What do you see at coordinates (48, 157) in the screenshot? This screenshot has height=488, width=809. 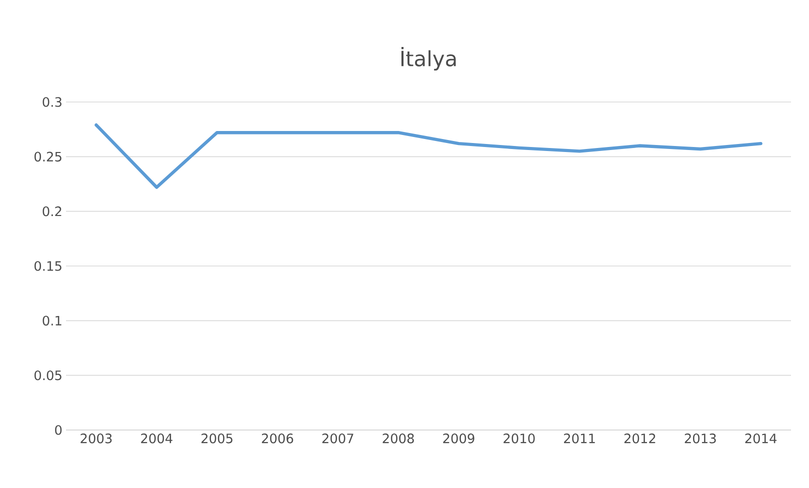 I see `y-tick-label: 0.25` at bounding box center [48, 157].